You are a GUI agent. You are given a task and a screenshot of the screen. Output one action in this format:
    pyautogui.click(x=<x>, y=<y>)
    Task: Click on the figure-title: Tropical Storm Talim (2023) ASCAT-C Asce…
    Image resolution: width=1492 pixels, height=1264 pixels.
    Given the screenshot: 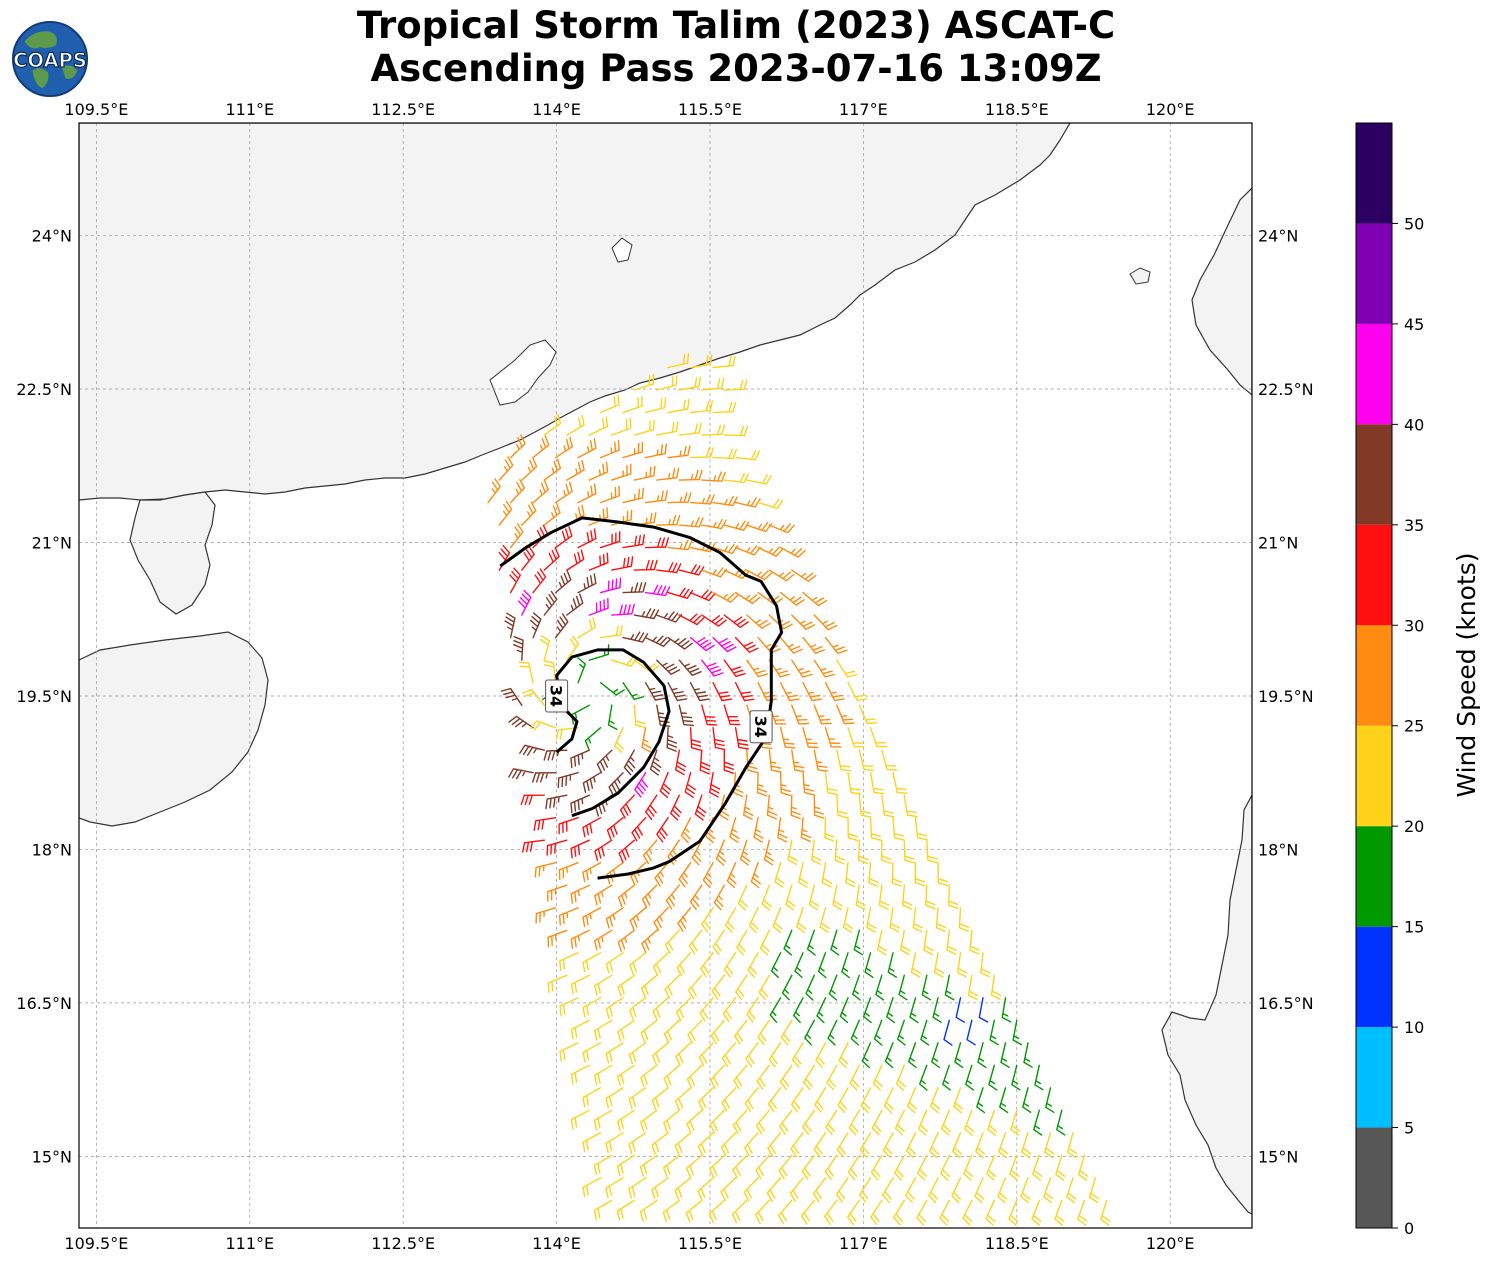 What is the action you would take?
    pyautogui.click(x=736, y=47)
    